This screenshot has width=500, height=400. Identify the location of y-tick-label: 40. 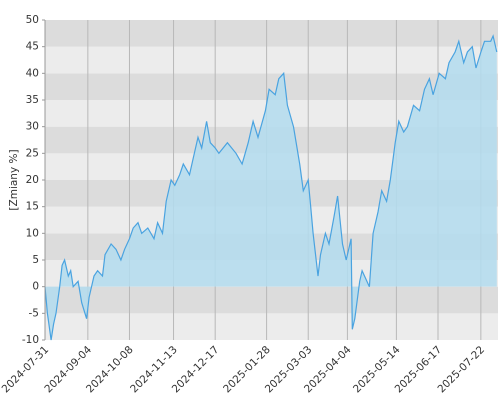
(32, 73).